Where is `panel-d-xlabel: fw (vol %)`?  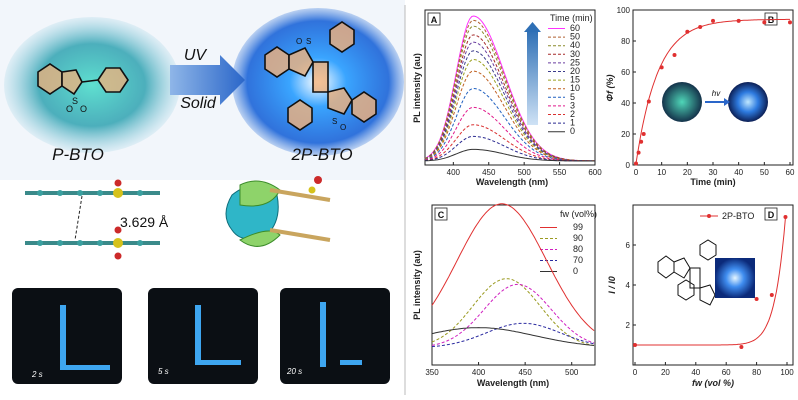 panel-d-xlabel: fw (vol %) is located at coordinates (713, 383).